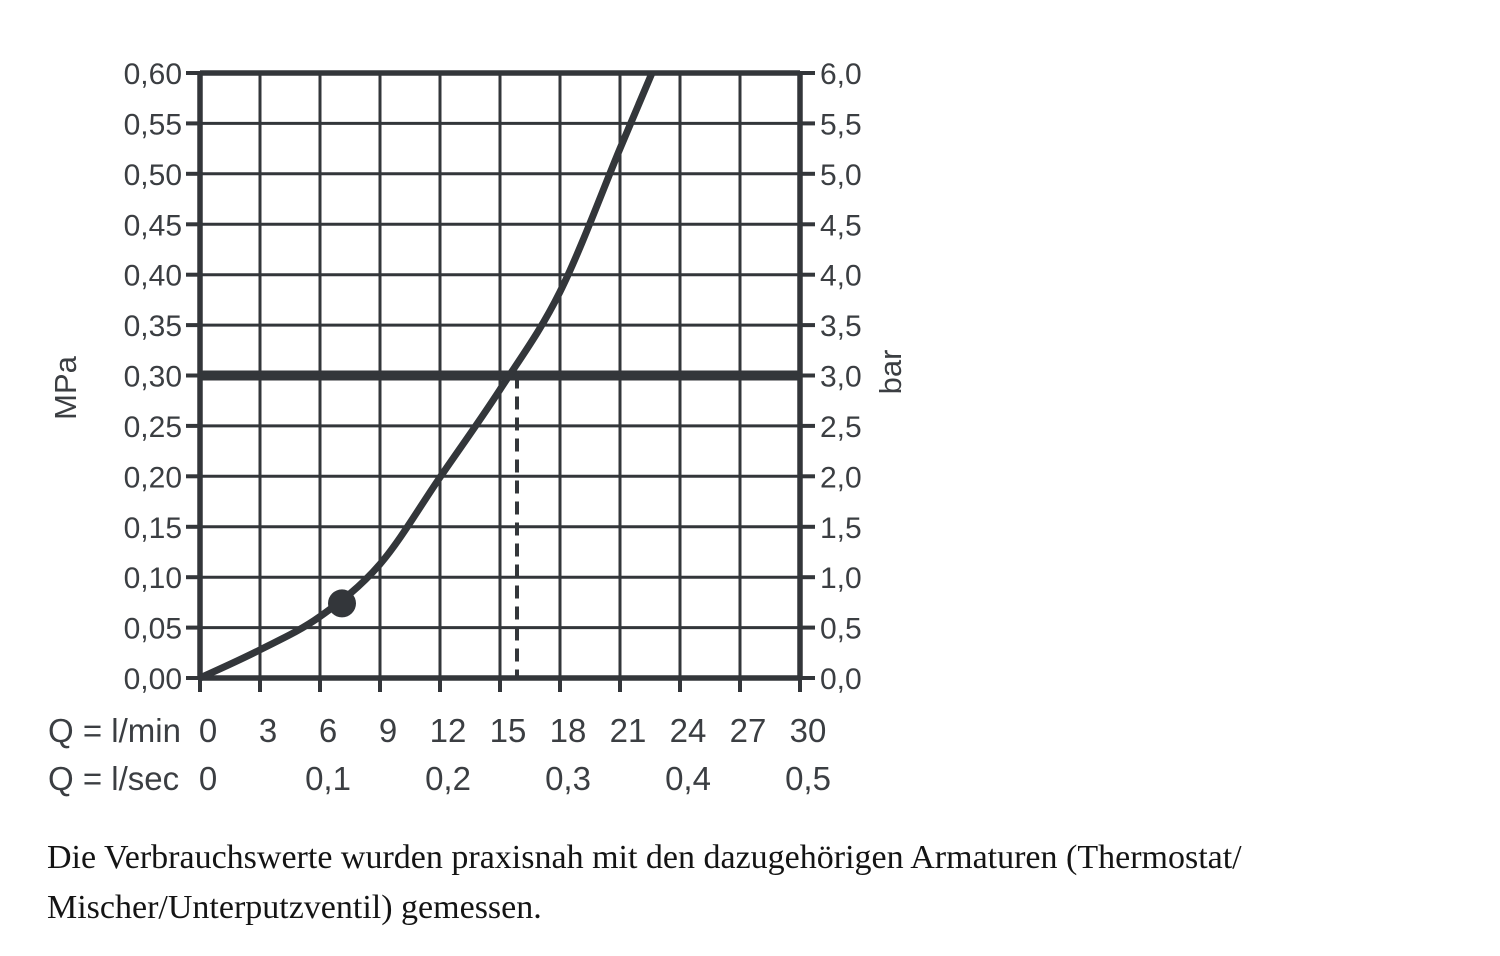 The image size is (1500, 956). I want to click on y-tick-label-right: 4,0, so click(841, 276).